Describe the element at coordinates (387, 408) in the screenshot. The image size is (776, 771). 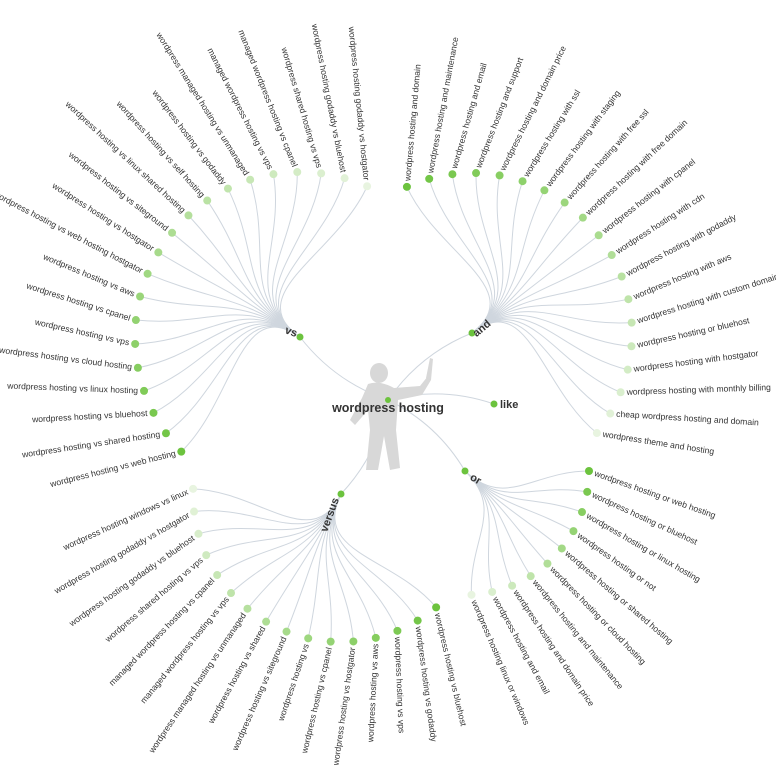
I see `root-keyword: wordpress hosting` at that location.